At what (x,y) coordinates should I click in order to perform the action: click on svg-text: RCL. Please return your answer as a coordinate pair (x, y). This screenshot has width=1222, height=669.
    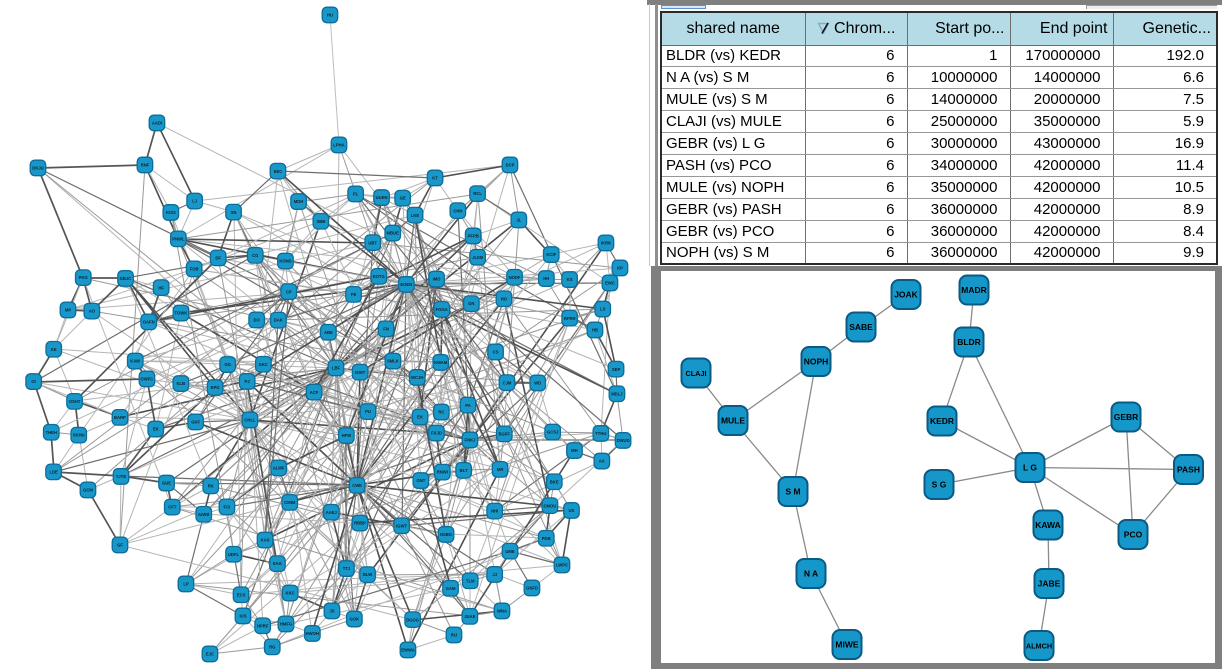
    Looking at the image, I should click on (477, 193).